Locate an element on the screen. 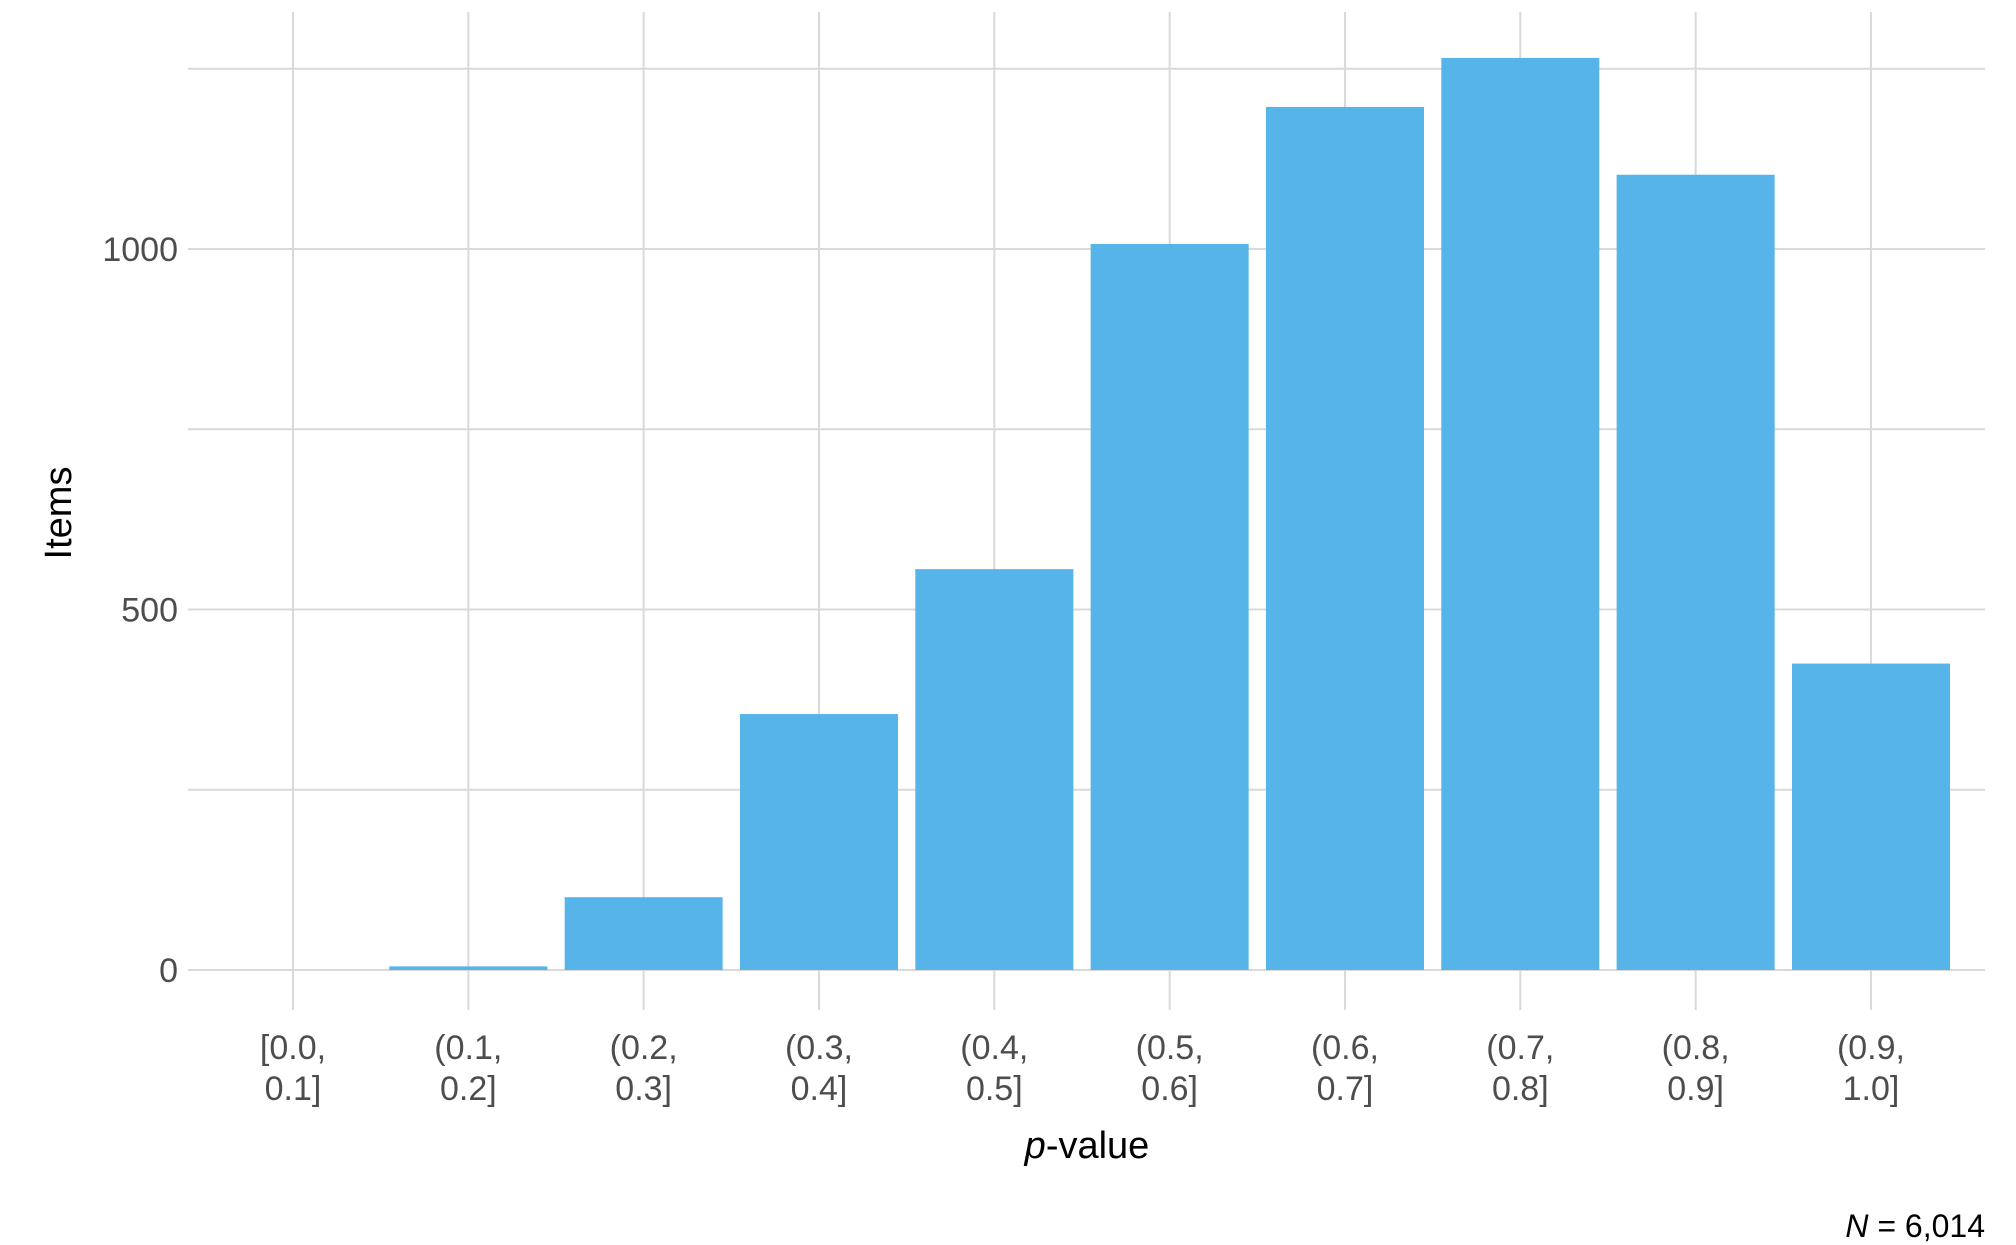  x-axis-title-rest: -value is located at coordinates (1098, 1146).